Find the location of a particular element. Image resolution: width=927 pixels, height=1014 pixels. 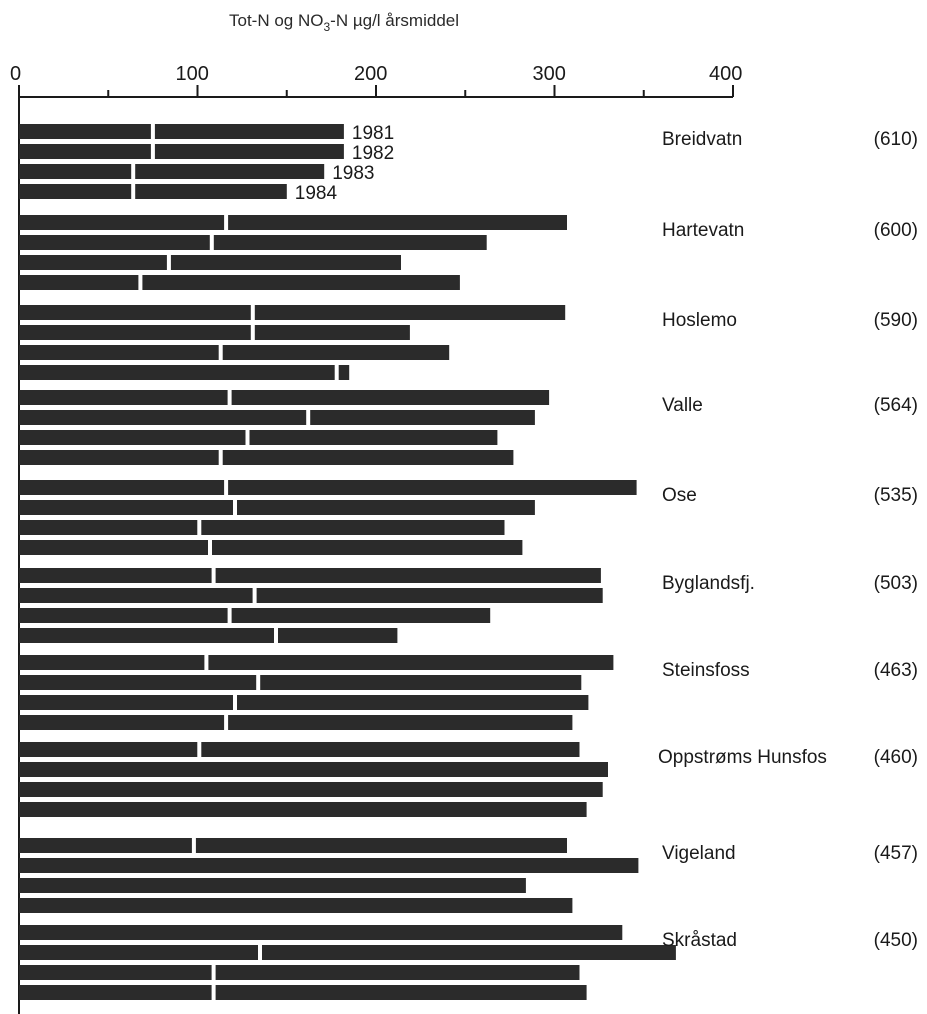

x-tick-label: 200 is located at coordinates (370, 74).